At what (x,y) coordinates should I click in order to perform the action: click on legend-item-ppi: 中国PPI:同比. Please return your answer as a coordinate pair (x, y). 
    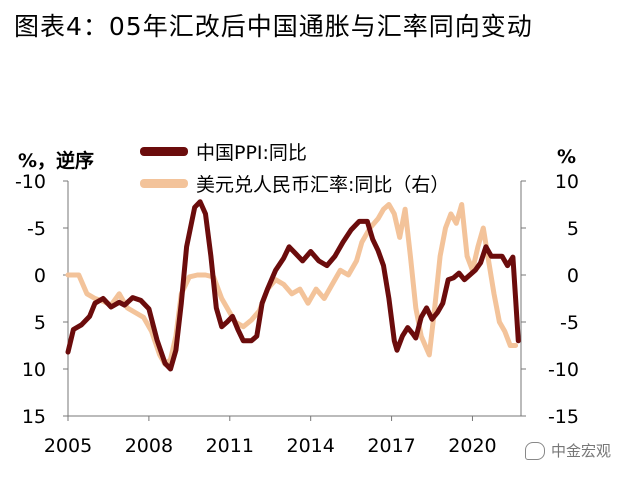
    Looking at the image, I should click on (223, 151).